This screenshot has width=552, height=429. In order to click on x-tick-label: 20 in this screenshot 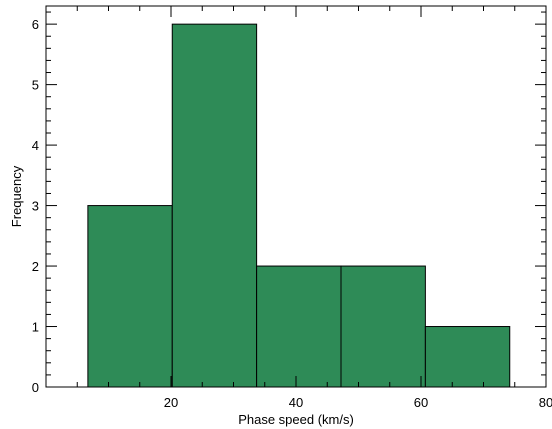, I will do `click(171, 402)`.